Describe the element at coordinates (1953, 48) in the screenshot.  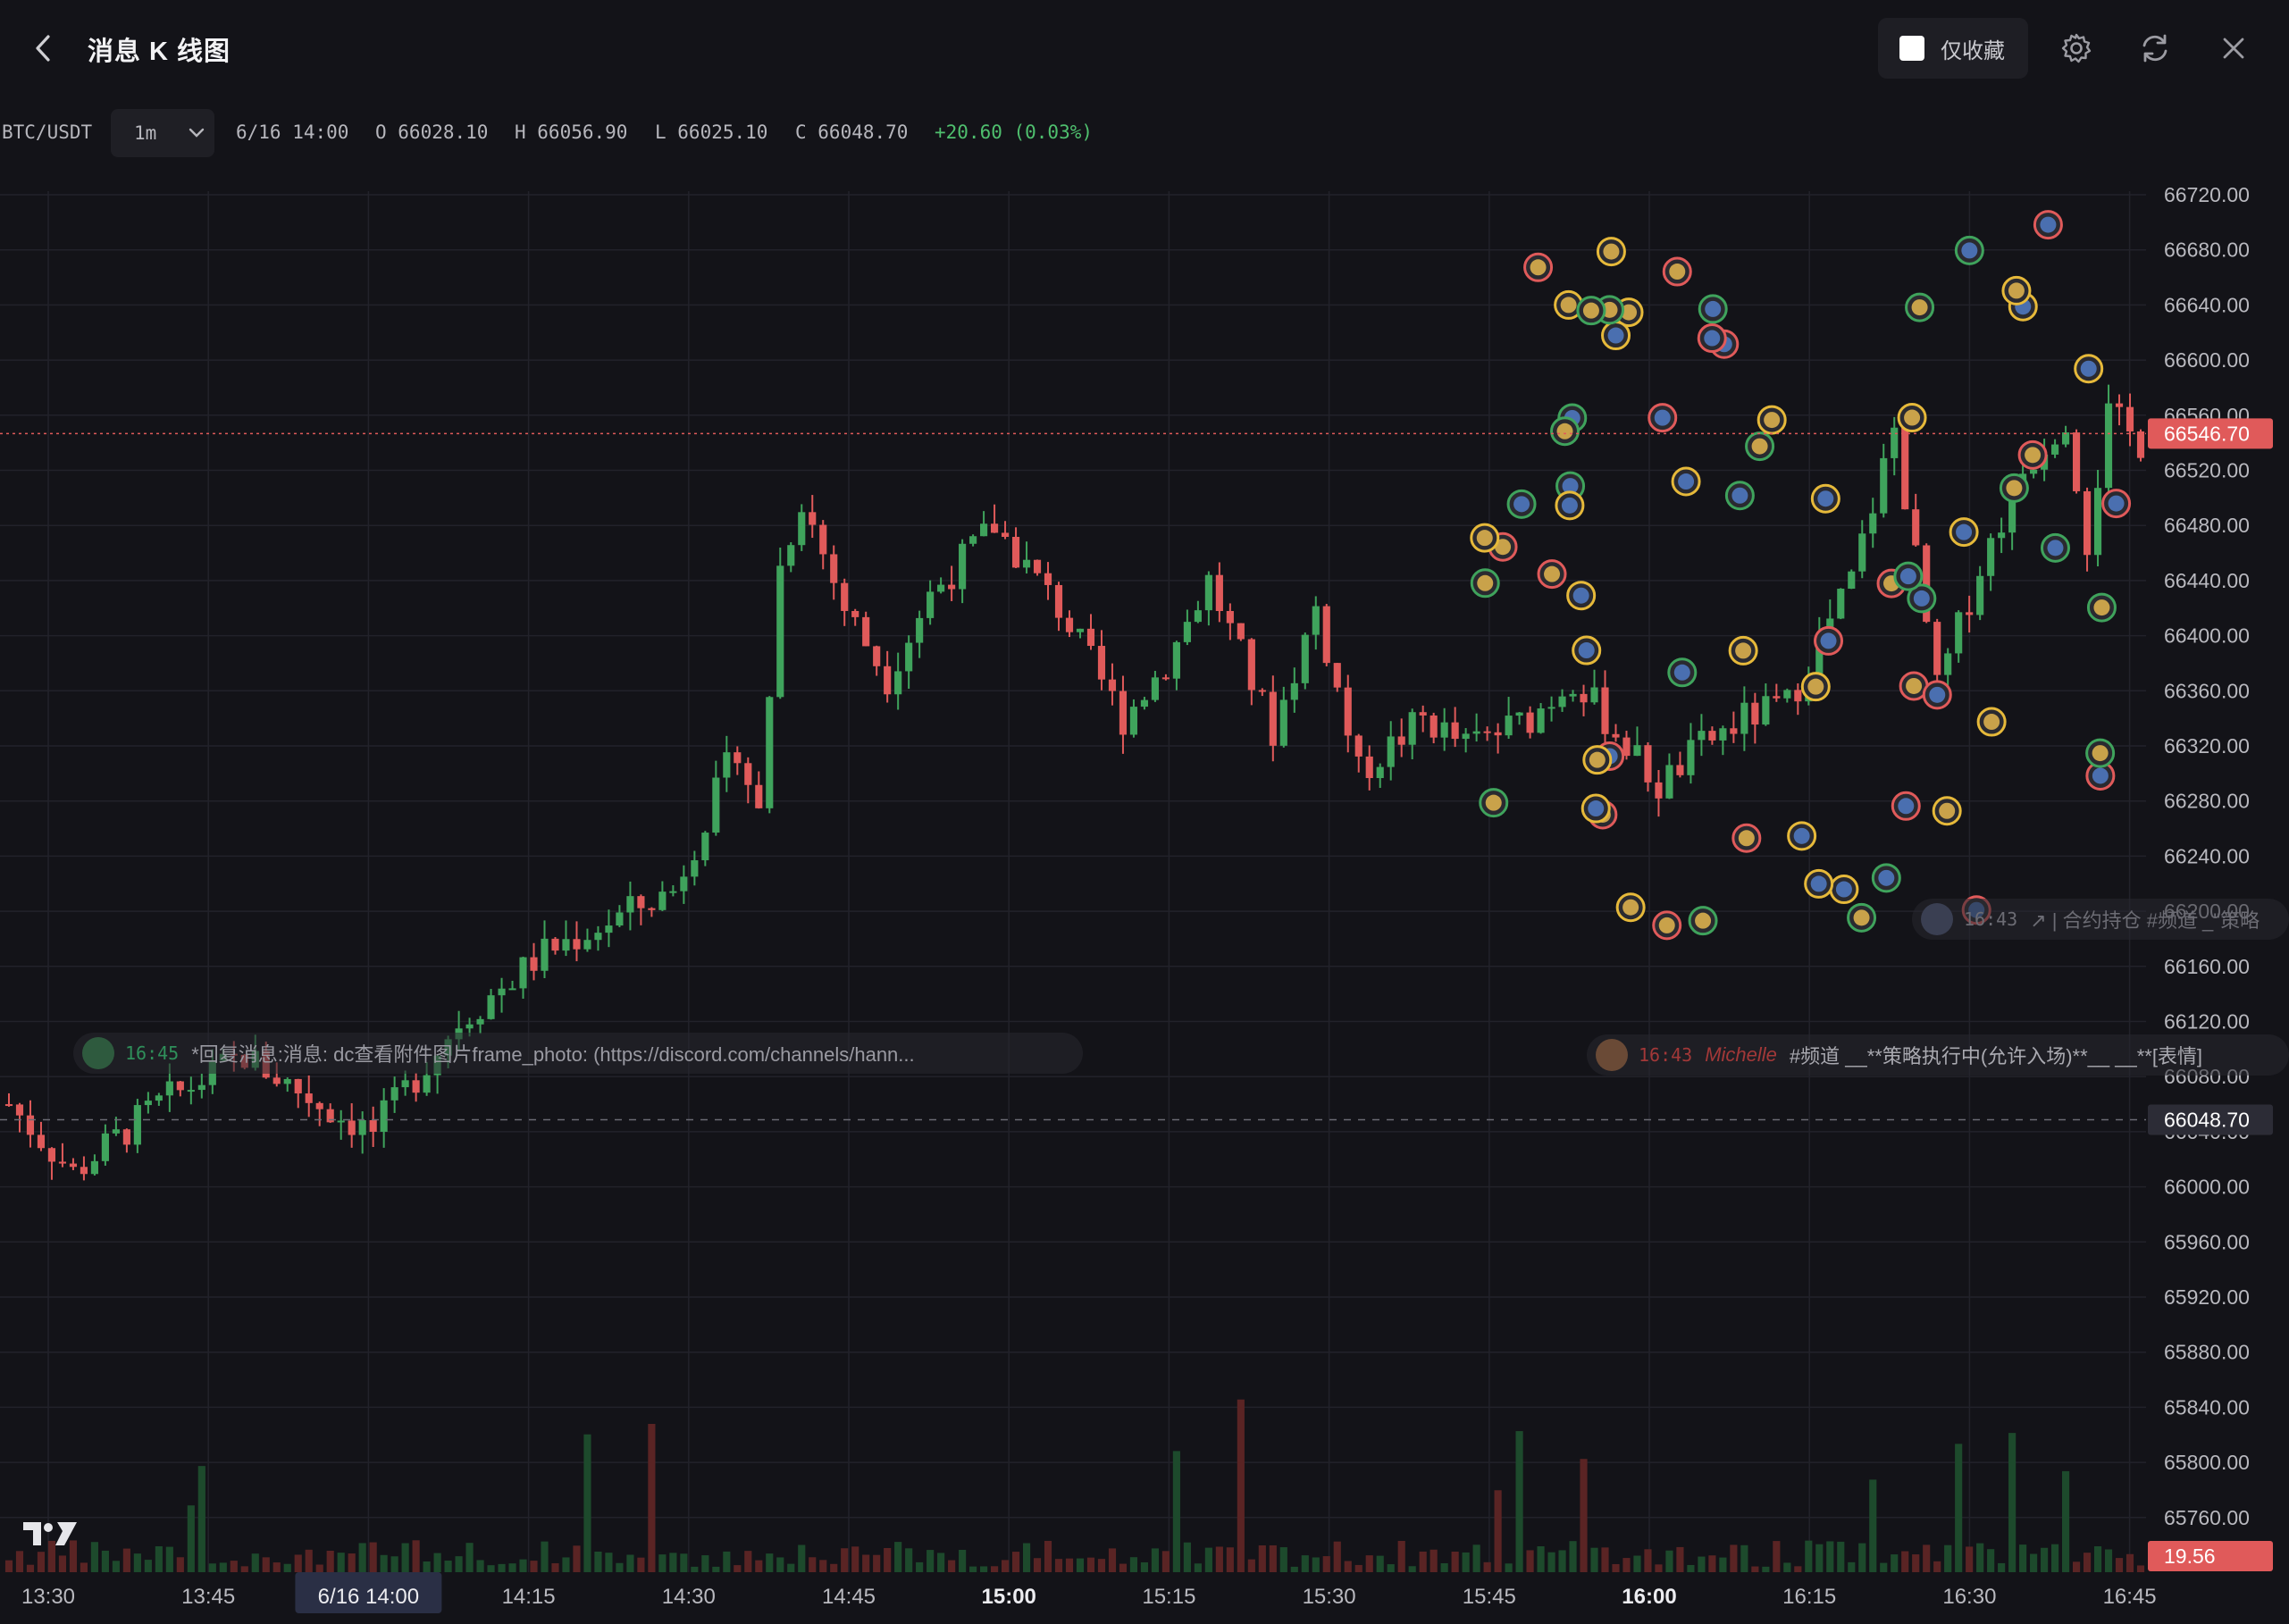
I see `favorites-only-checkbox: 仅收藏` at that location.